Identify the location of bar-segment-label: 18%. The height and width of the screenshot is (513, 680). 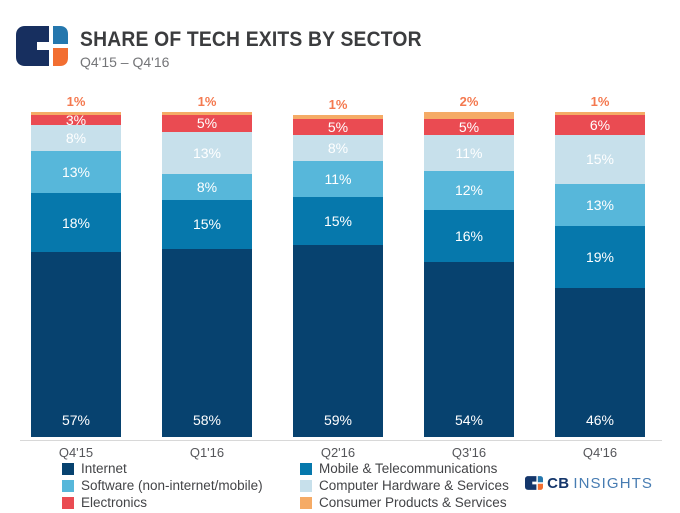
(76, 222).